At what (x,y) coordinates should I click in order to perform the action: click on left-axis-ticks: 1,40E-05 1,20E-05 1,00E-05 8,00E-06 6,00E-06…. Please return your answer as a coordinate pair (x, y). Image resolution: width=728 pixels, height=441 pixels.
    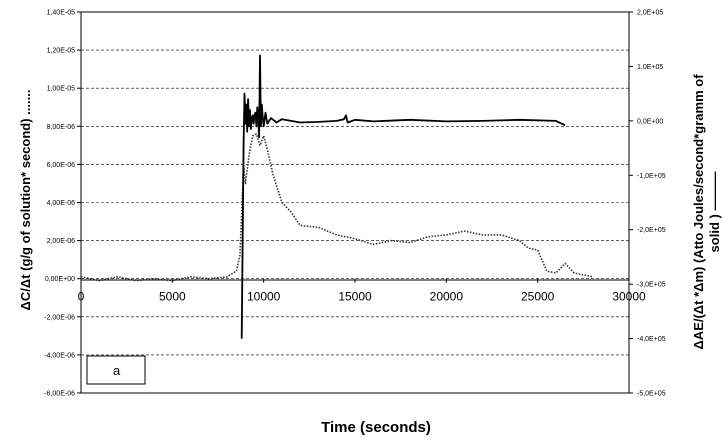
    Looking at the image, I should click on (62, 204).